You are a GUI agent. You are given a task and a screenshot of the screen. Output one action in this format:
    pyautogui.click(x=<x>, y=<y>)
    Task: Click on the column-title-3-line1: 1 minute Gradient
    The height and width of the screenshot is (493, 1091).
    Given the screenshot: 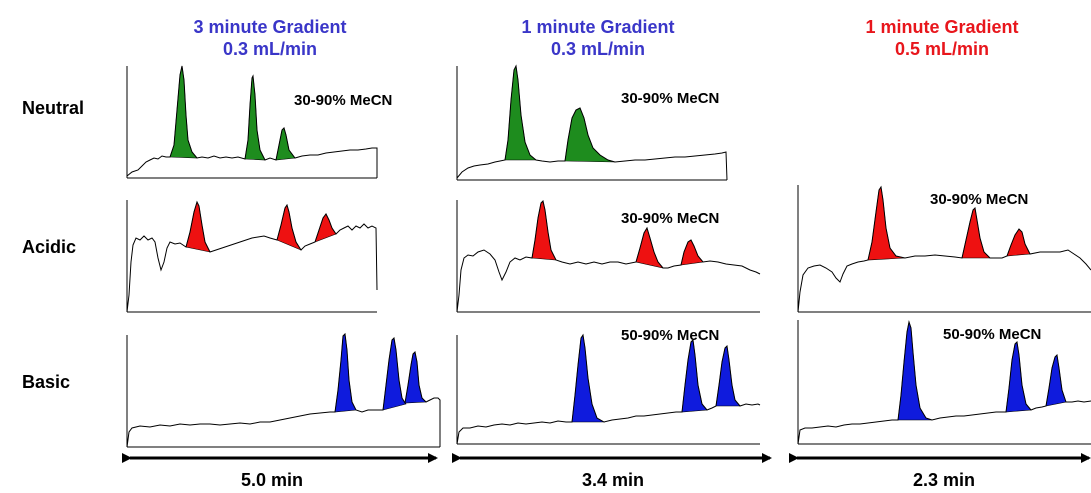 What is the action you would take?
    pyautogui.click(x=942, y=27)
    